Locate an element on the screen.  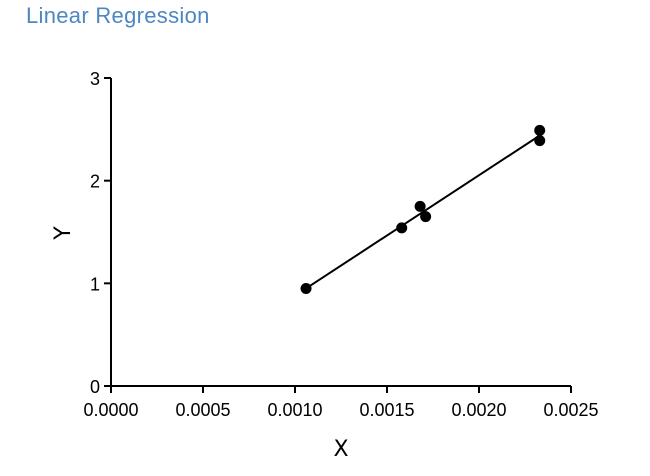
y-tick-label: 2 is located at coordinates (95, 182).